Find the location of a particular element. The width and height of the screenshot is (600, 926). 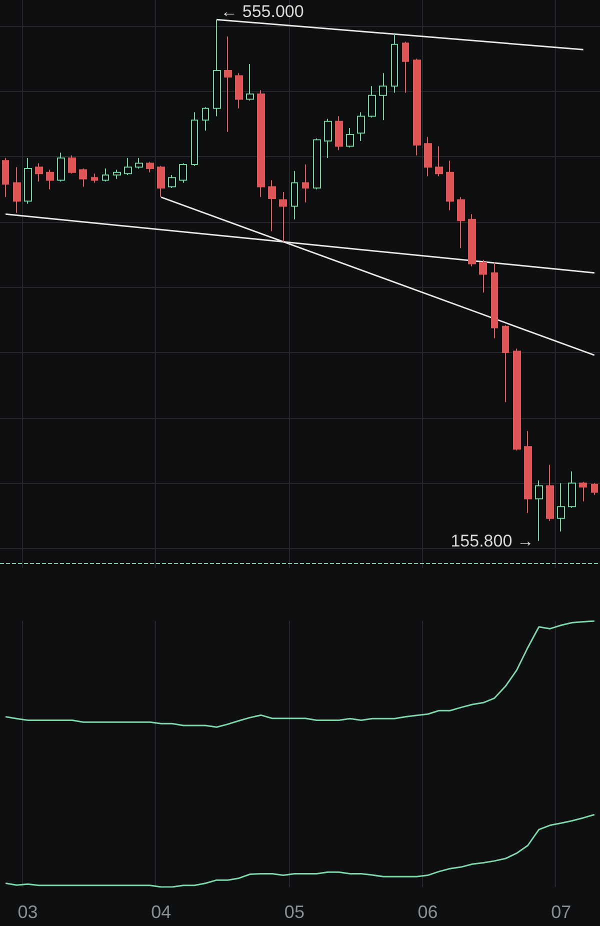

x-tick-label: 07 is located at coordinates (561, 912).